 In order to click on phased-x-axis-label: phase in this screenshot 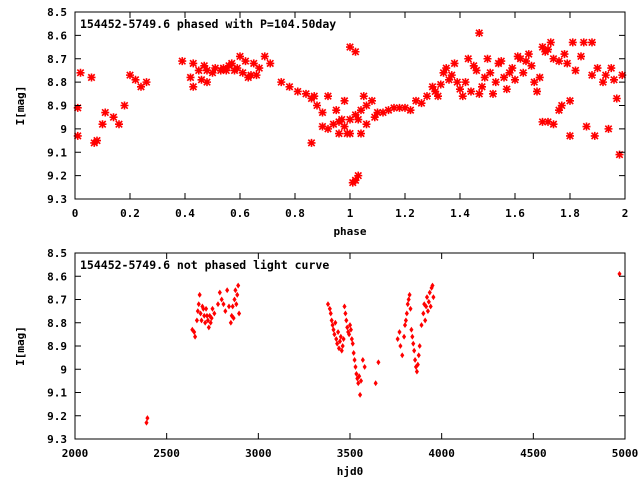, I will do `click(349, 231)`.